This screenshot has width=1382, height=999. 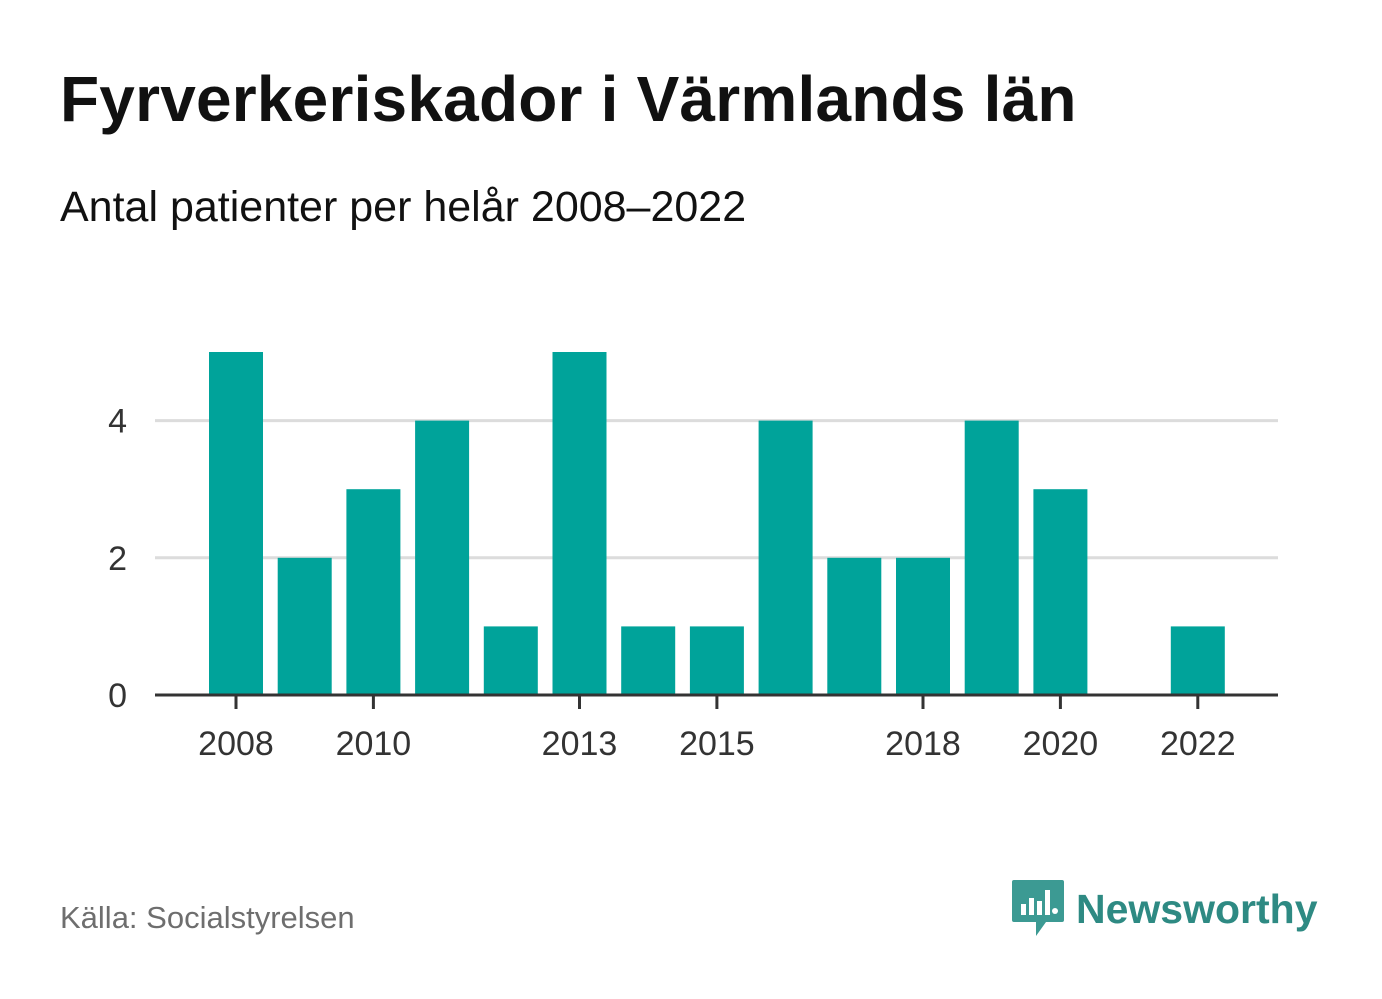 What do you see at coordinates (1197, 908) in the screenshot?
I see `brand-name: Newsworthy` at bounding box center [1197, 908].